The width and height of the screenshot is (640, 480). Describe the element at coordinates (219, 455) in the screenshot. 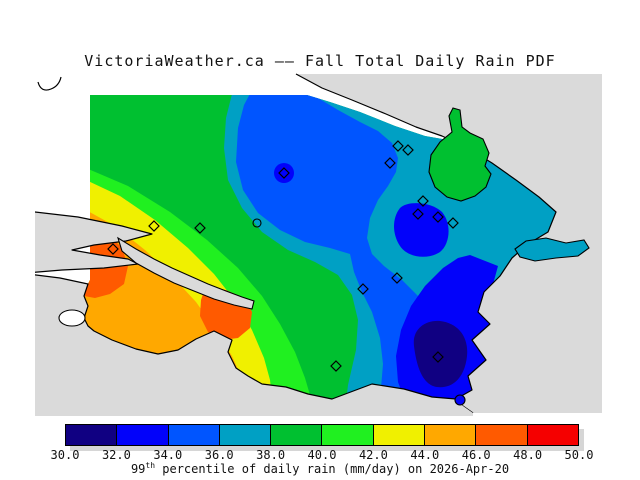

I see `tick-label: 36.0` at that location.